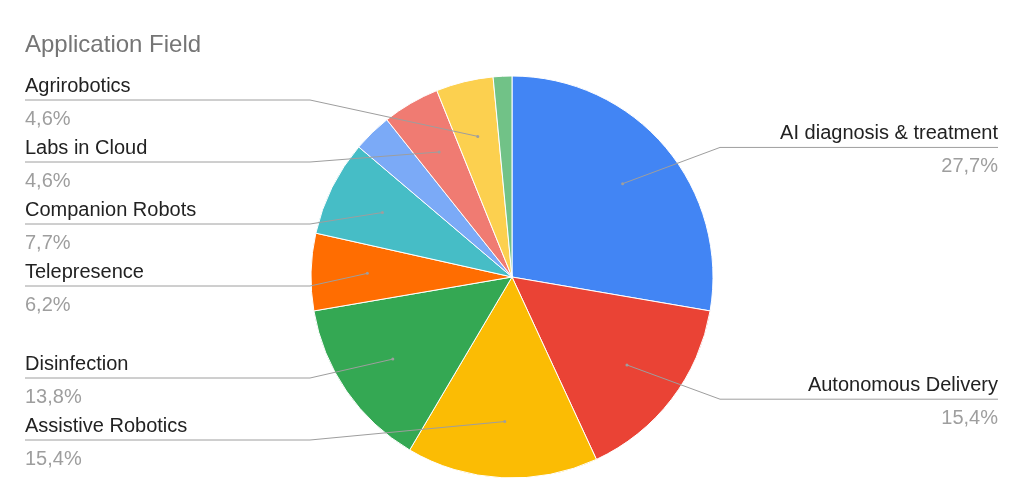 This screenshot has height=503, width=1024. What do you see at coordinates (53, 396) in the screenshot?
I see `data-label: 13,8%` at bounding box center [53, 396].